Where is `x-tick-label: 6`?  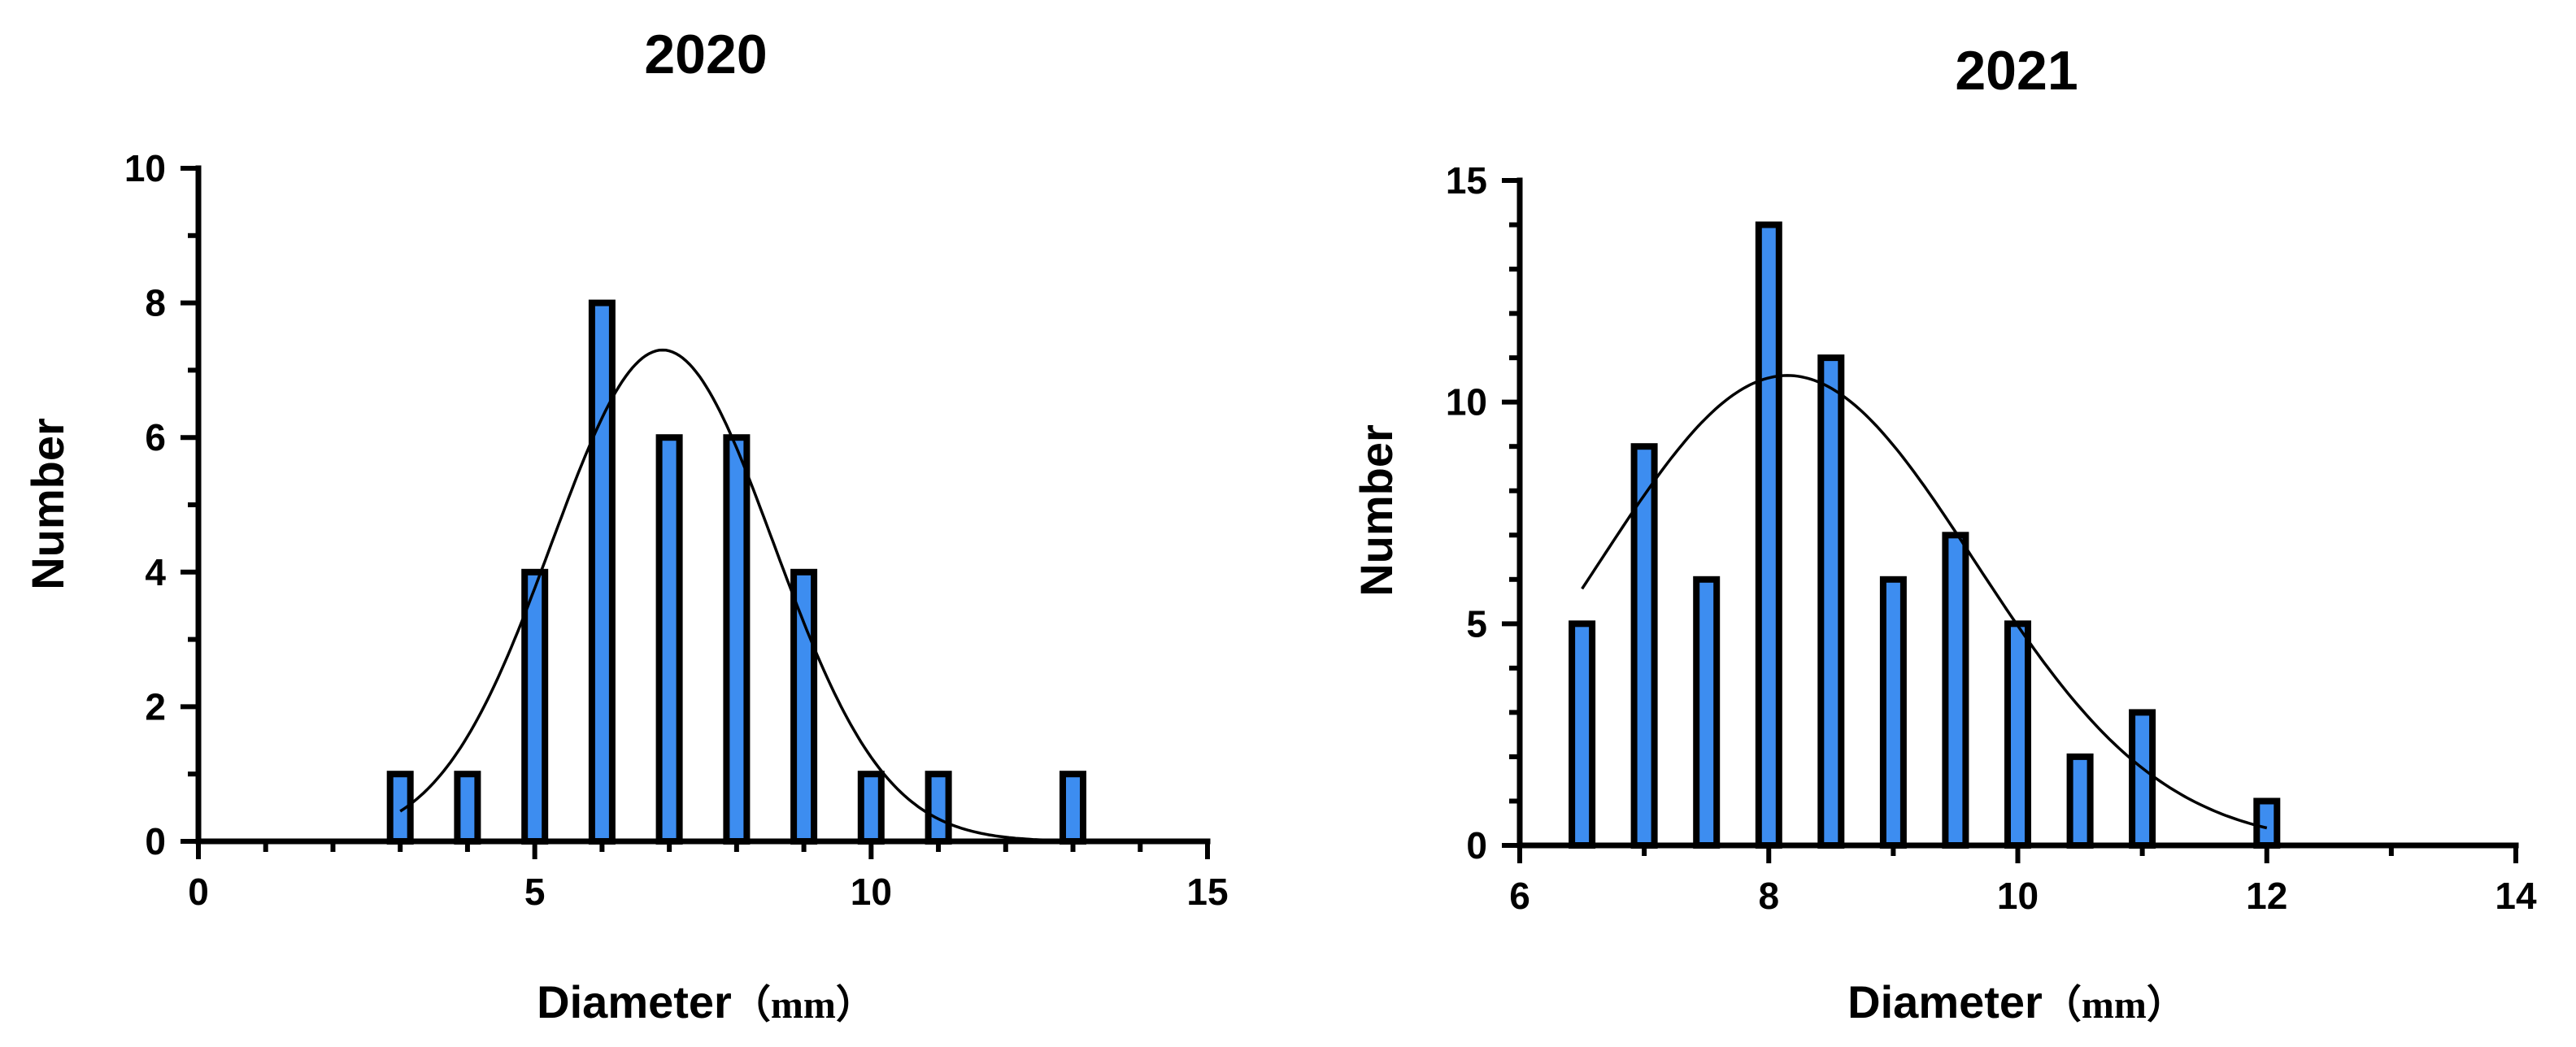 x-tick-label: 6 is located at coordinates (1520, 896).